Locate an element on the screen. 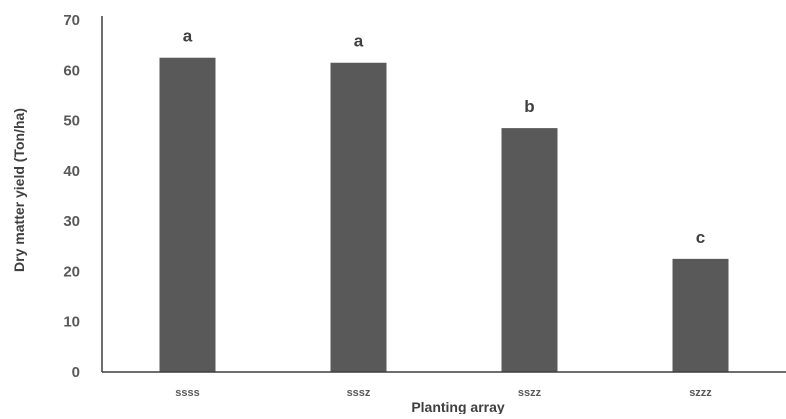  bar-sszz is located at coordinates (529, 250).